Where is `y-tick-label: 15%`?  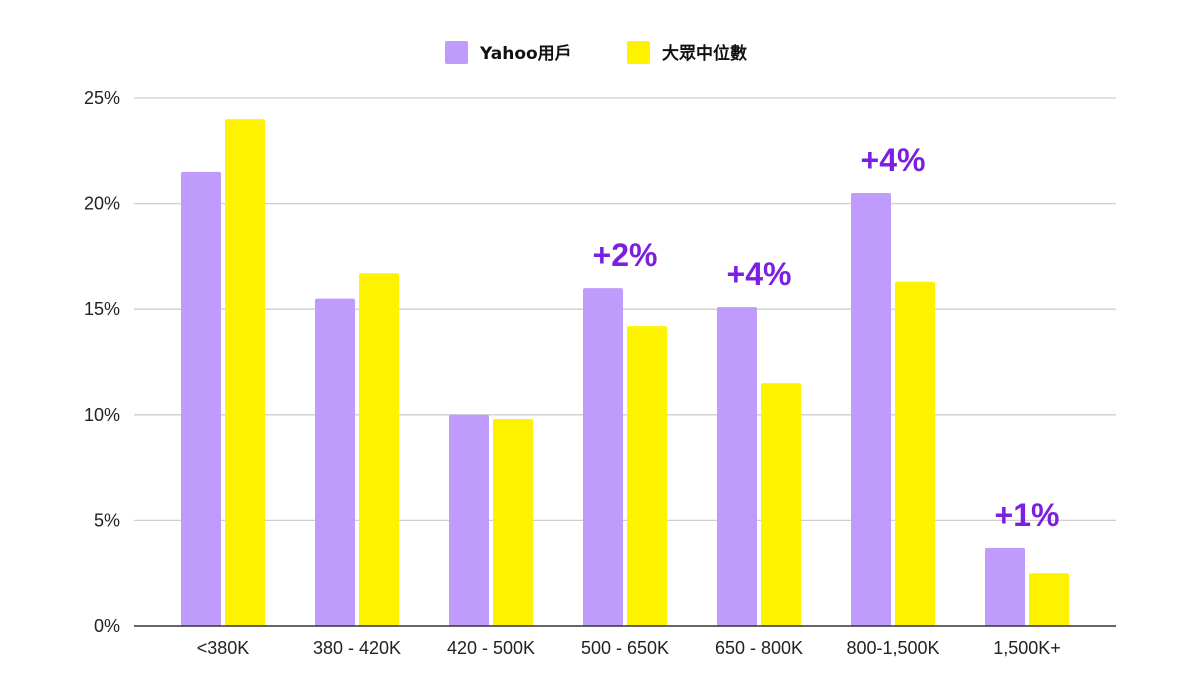 y-tick-label: 15% is located at coordinates (102, 309).